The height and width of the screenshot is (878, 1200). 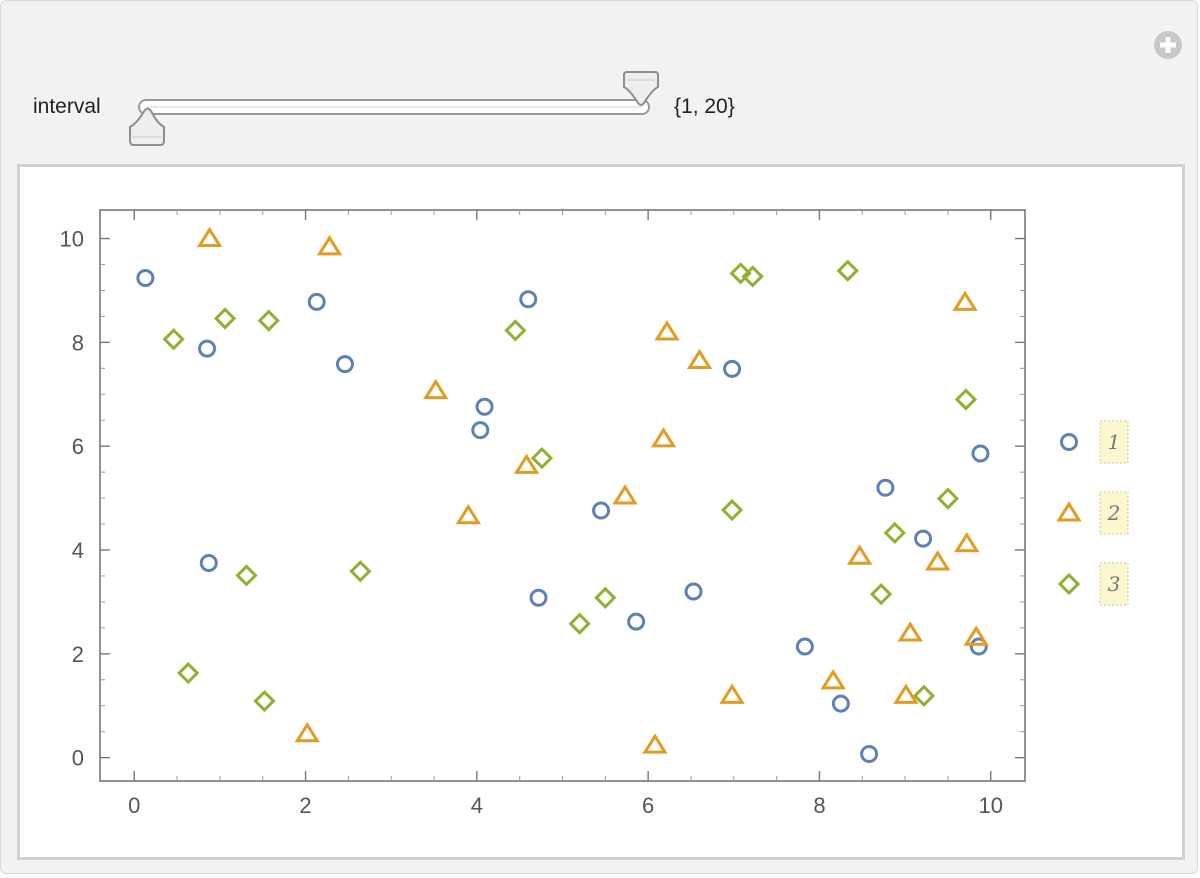 I want to click on slider-max-thumb, so click(x=641, y=88).